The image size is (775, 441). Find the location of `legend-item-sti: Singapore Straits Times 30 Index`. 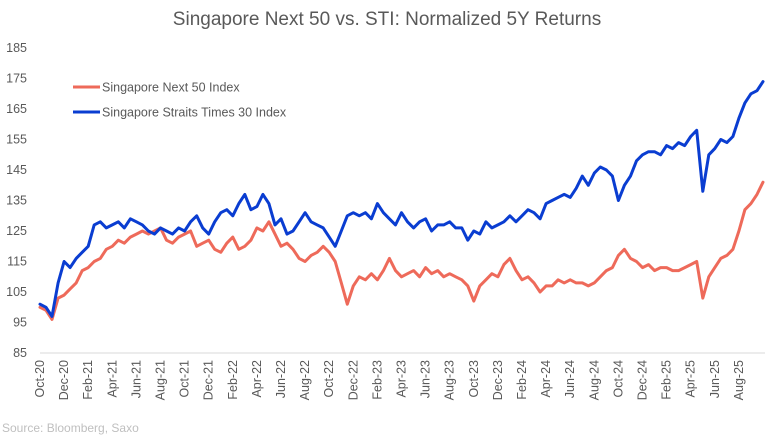

legend-item-sti: Singapore Straits Times 30 Index is located at coordinates (180, 113).